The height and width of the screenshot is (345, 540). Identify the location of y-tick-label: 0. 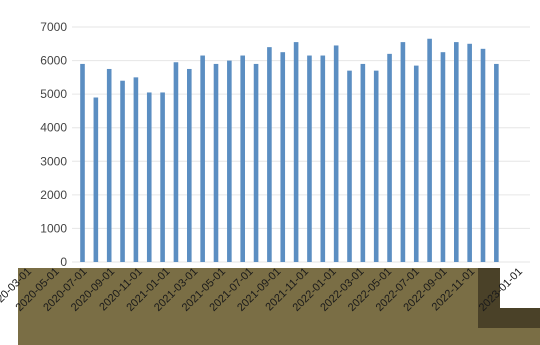
(63, 262).